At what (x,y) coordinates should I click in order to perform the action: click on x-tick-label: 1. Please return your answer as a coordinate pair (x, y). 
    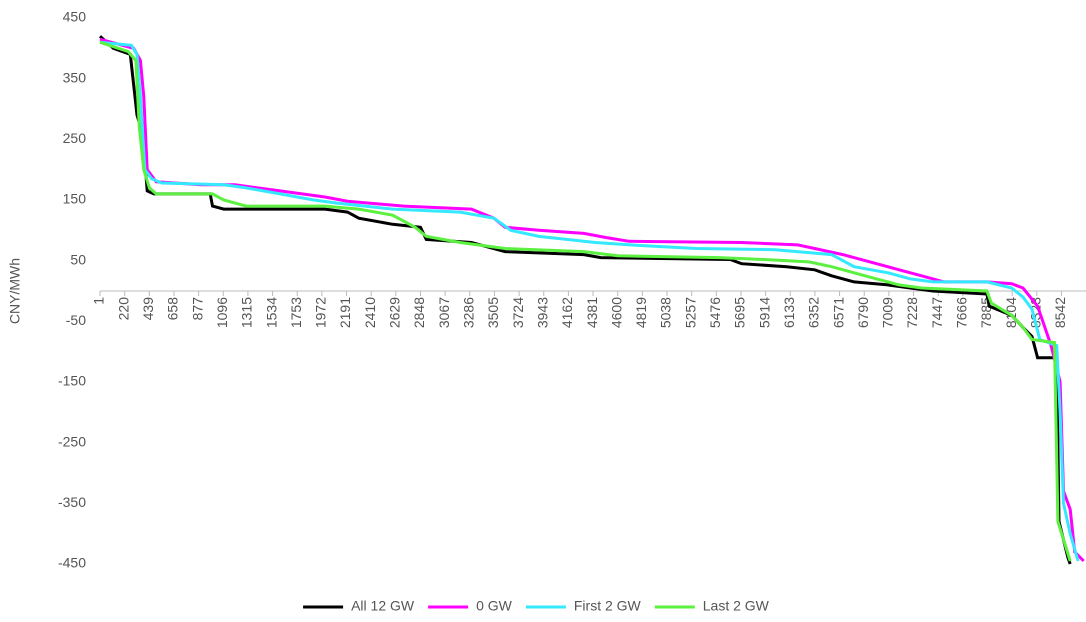
    Looking at the image, I should click on (99, 301).